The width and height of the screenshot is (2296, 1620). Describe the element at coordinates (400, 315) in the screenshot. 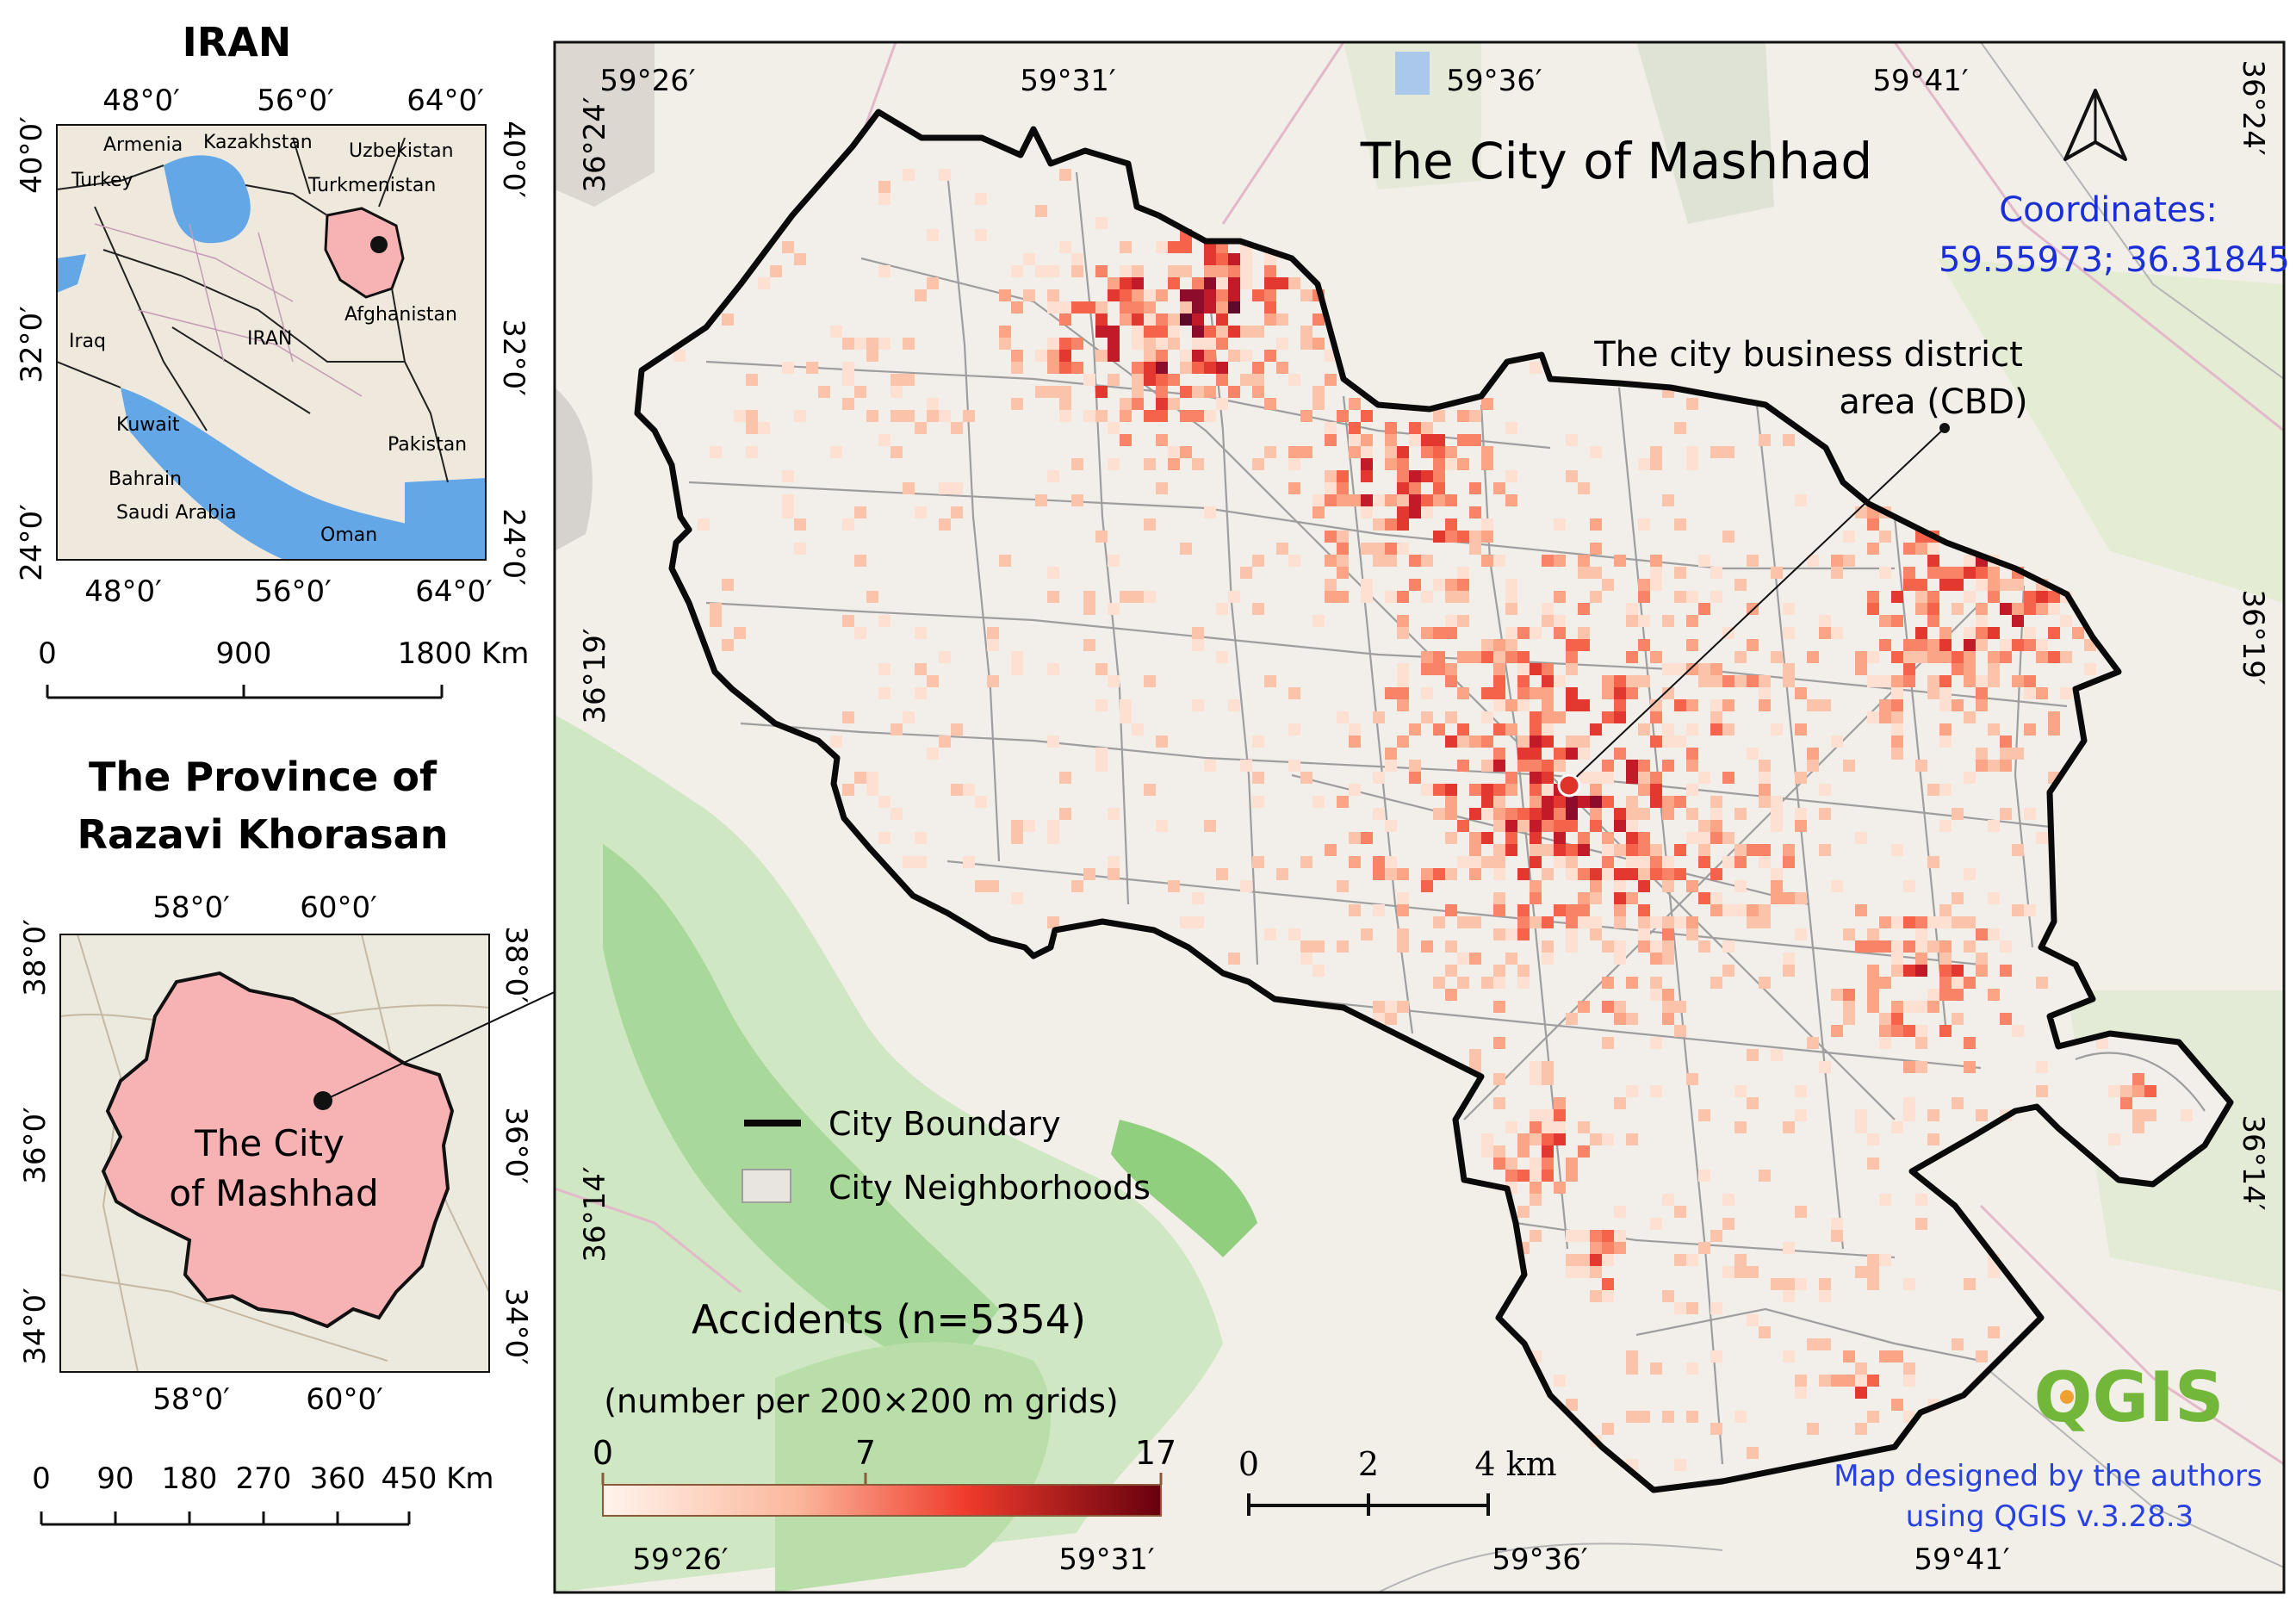

I see `iran-label-afghanistan: Afghanistan` at that location.